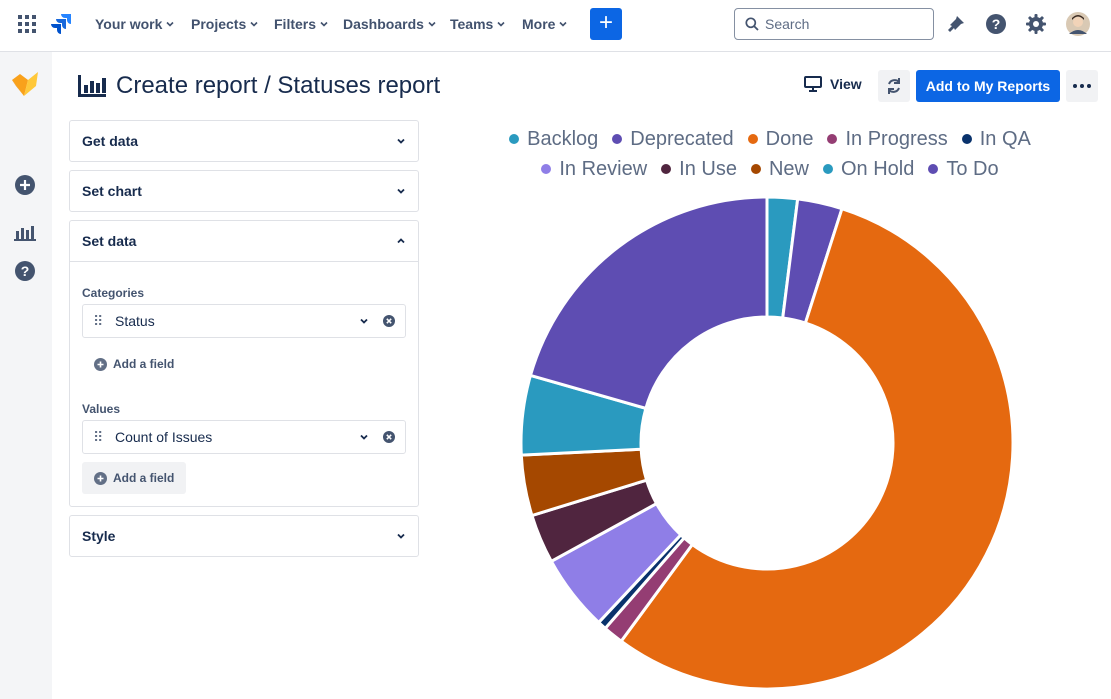 This screenshot has height=699, width=1111. What do you see at coordinates (553, 139) in the screenshot?
I see `legend-item: Backlog` at bounding box center [553, 139].